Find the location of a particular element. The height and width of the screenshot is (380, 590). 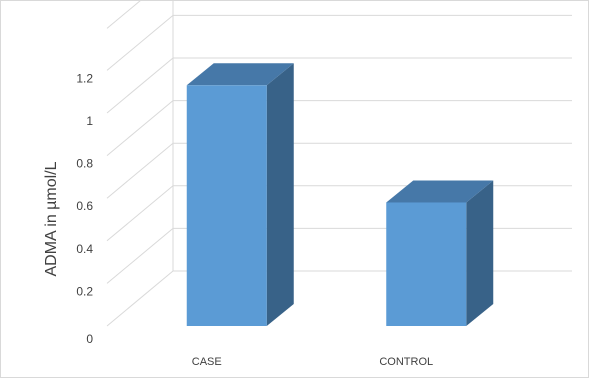

x-tick-label: CASE is located at coordinates (207, 362).